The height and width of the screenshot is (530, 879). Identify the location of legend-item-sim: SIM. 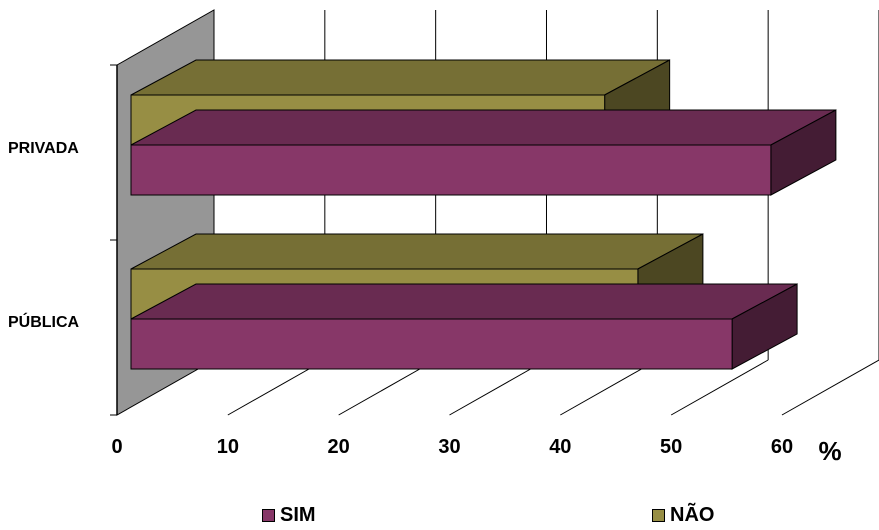
(289, 515).